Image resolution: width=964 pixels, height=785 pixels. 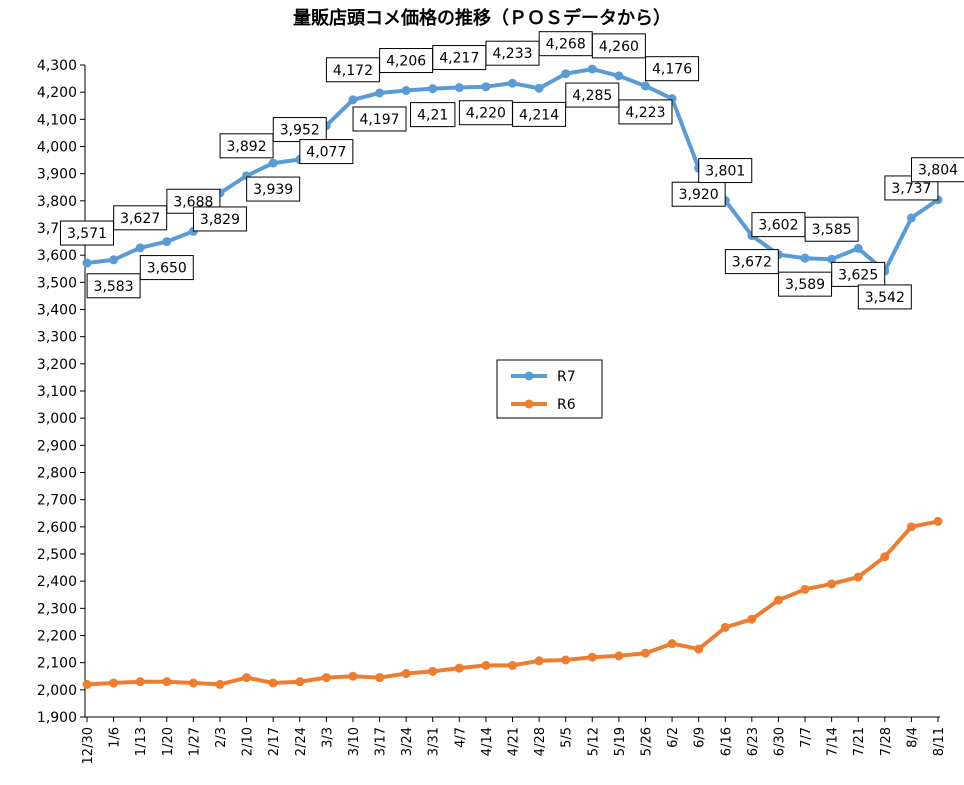 I want to click on y-tick-label: 3,900, so click(x=57, y=175).